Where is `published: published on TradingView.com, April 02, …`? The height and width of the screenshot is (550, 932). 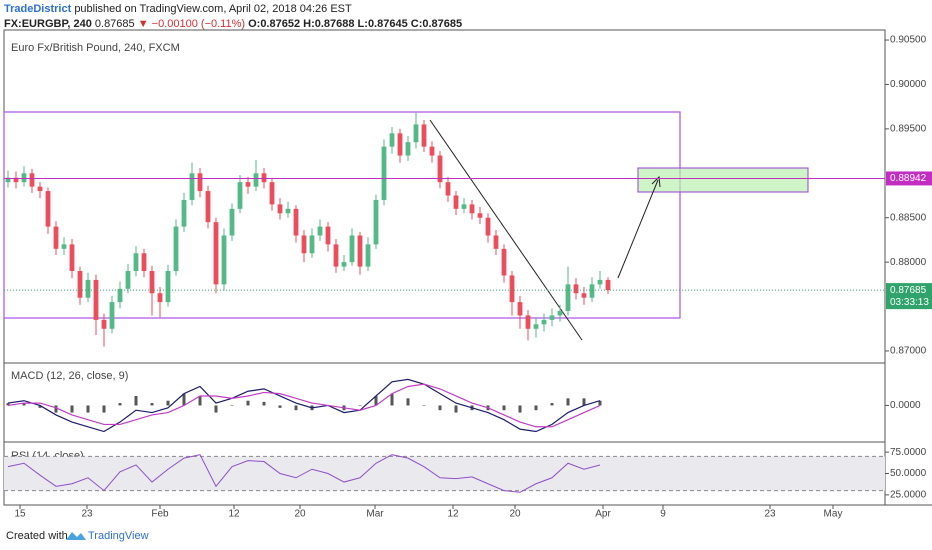 published: published on TradingView.com, April 02, … is located at coordinates (213, 9).